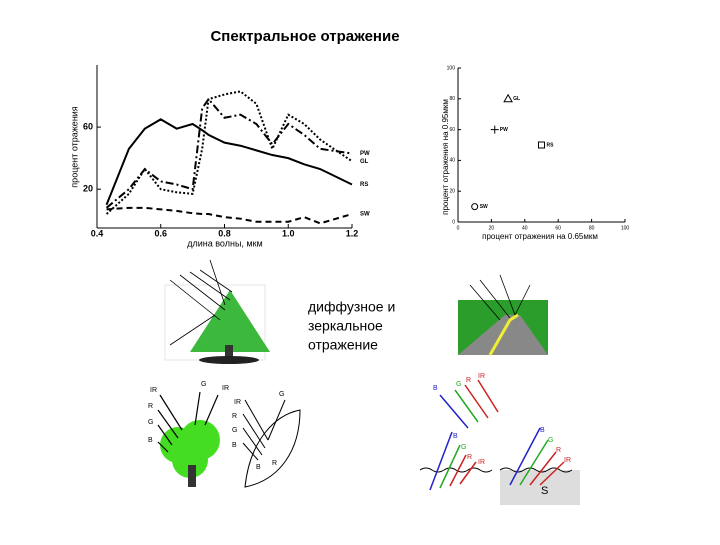  Describe the element at coordinates (492, 228) in the screenshot. I see `x-tick-label: 20` at that location.